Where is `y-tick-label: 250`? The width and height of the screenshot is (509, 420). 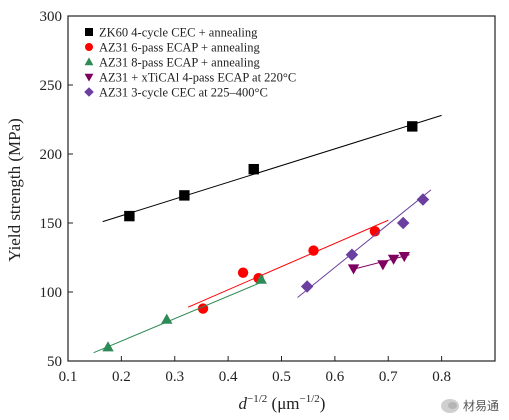 y-tick-label: 250 is located at coordinates (51, 86).